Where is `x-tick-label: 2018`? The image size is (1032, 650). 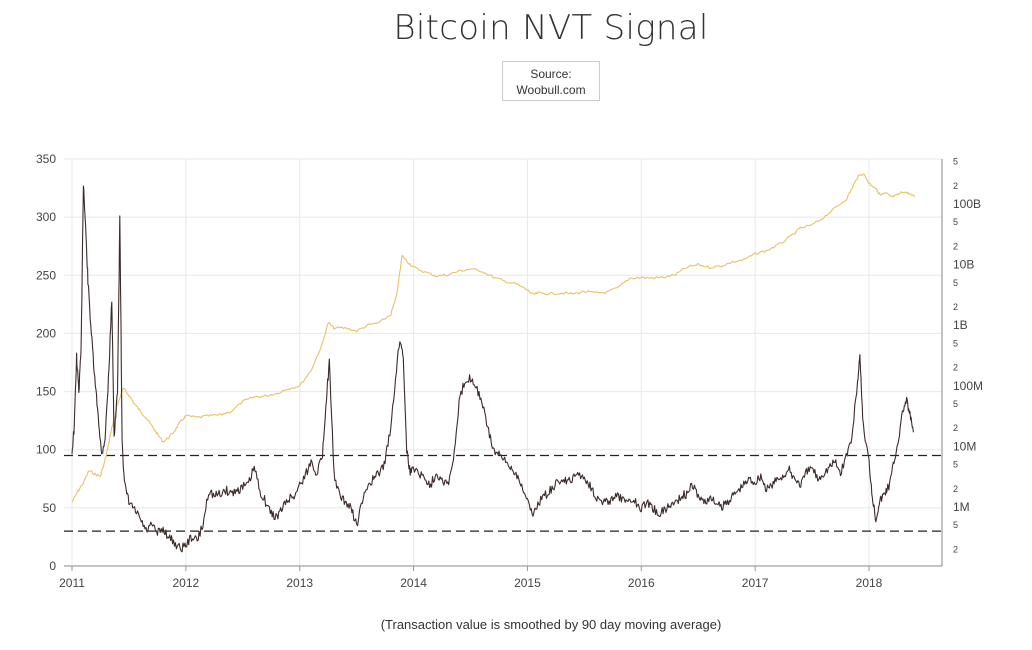 x-tick-label: 2018 is located at coordinates (869, 583).